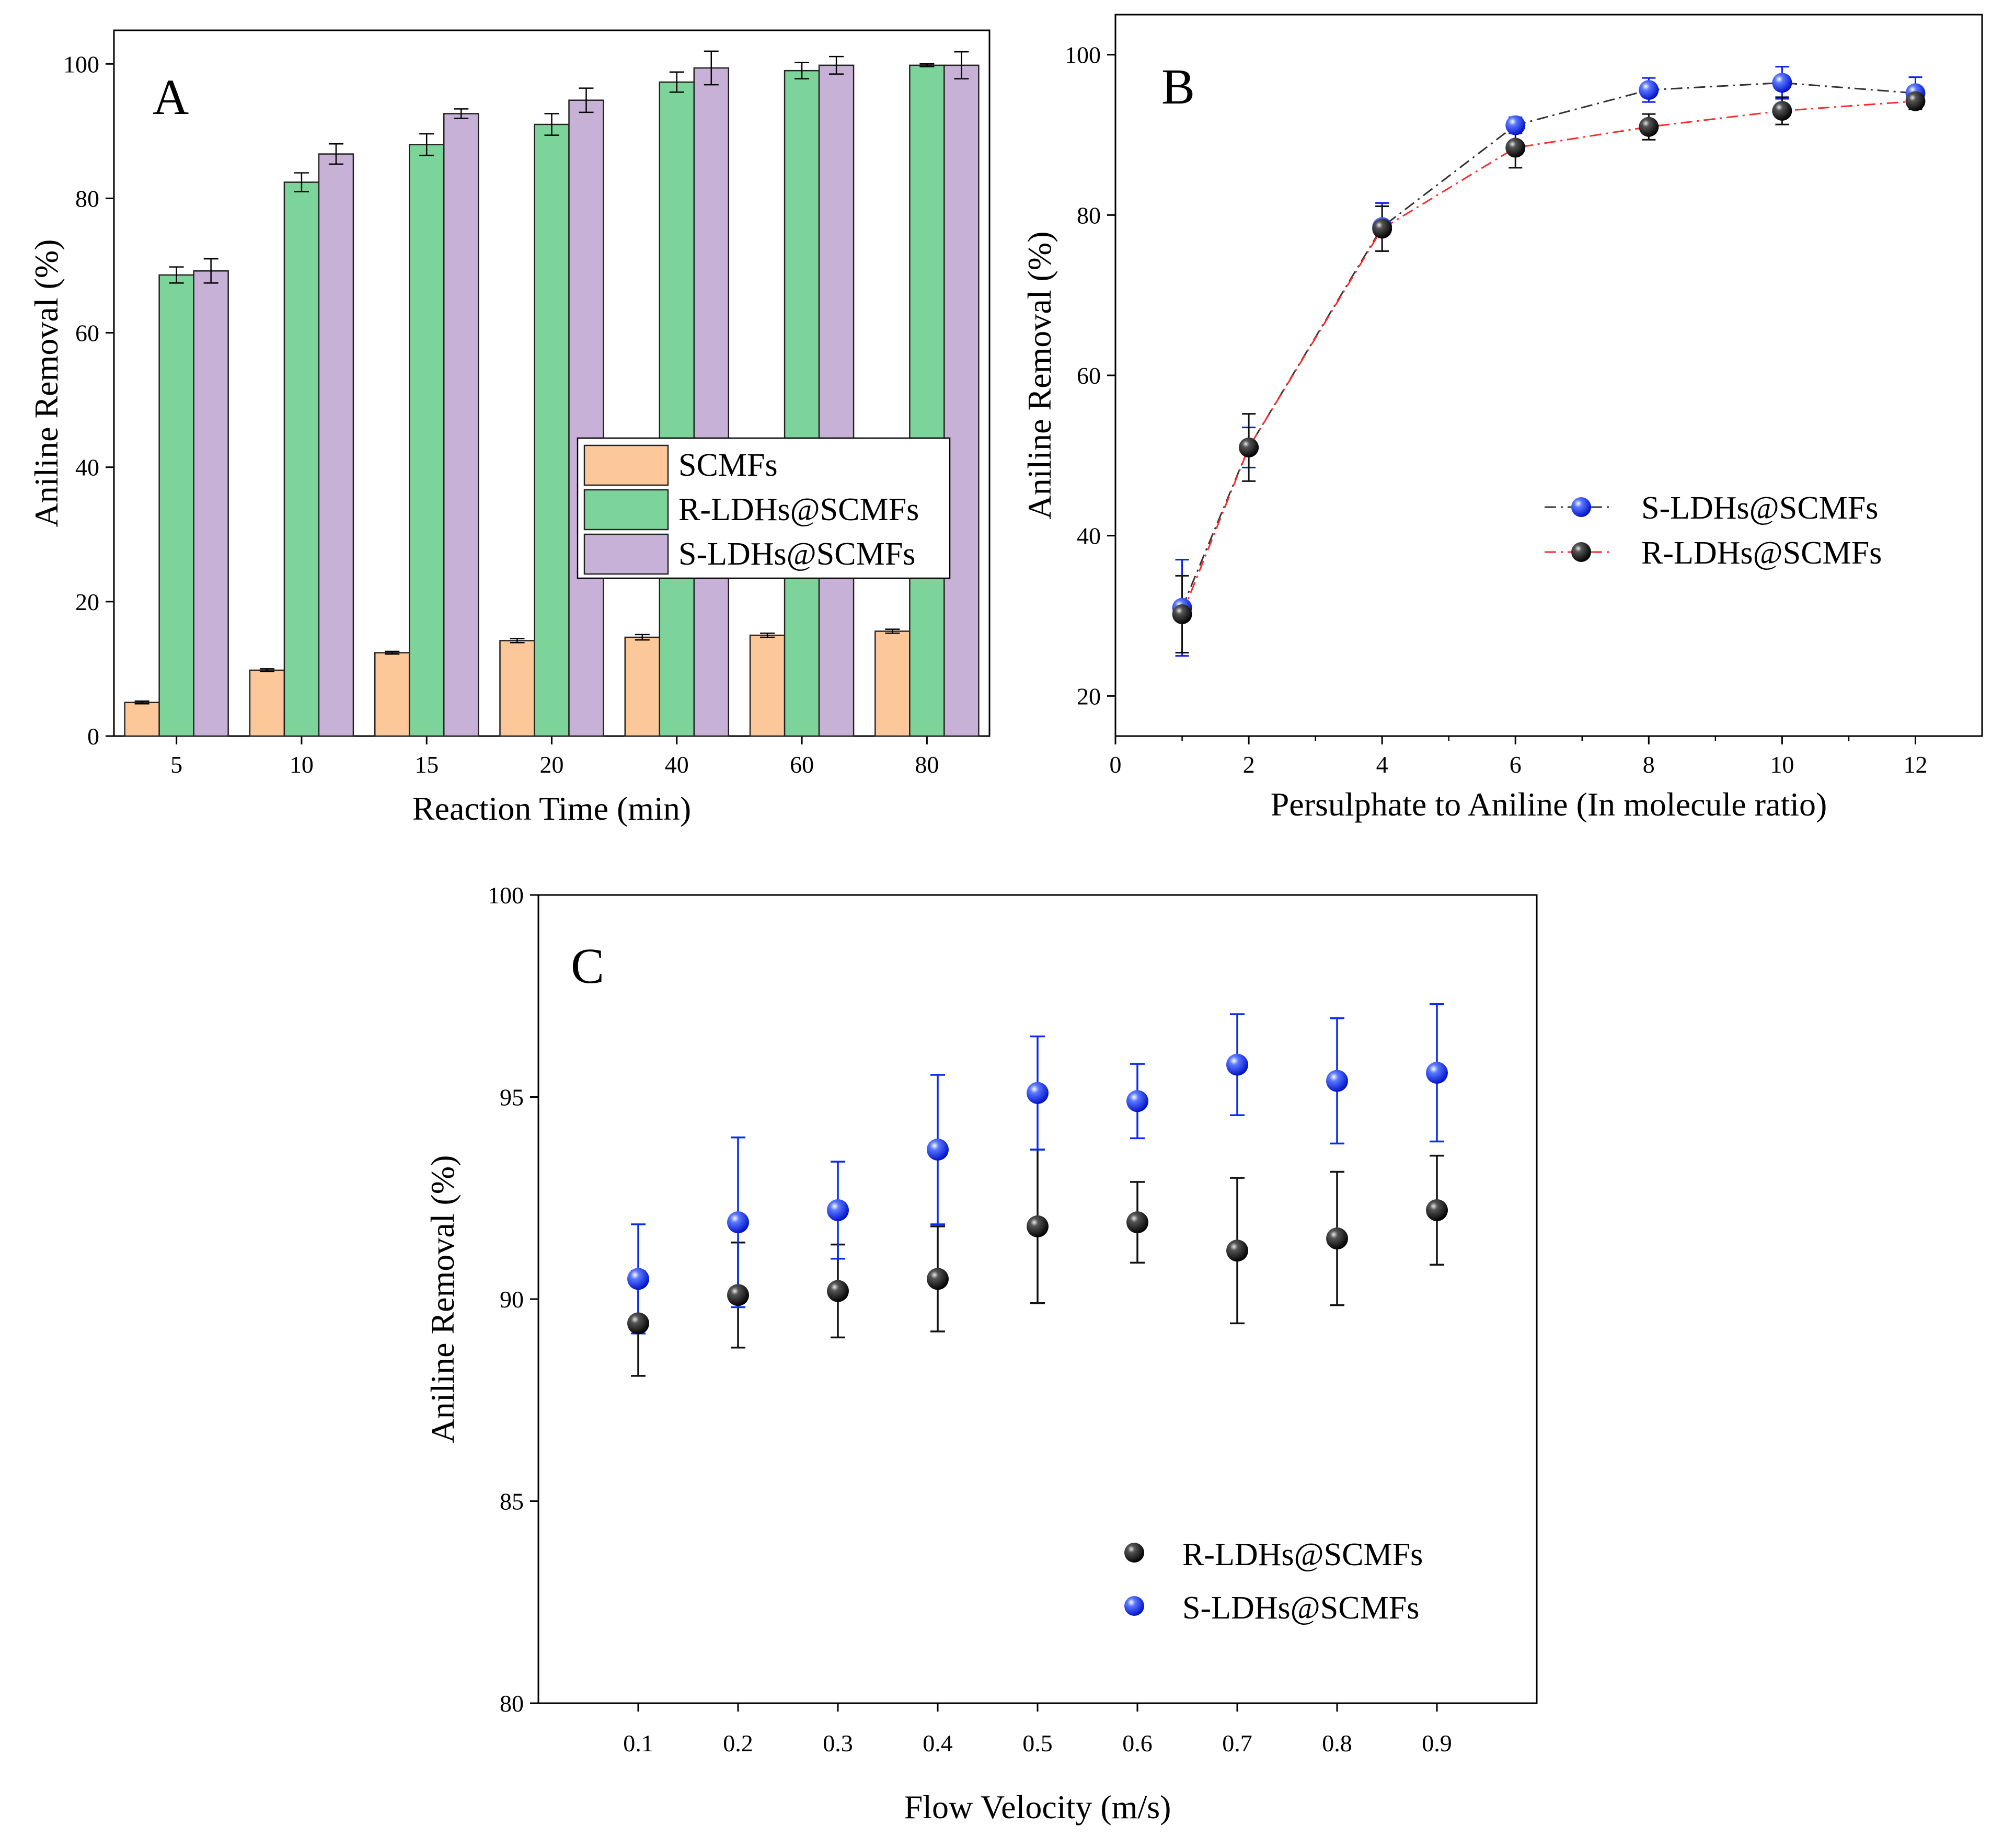 This screenshot has height=1848, width=2003. What do you see at coordinates (1714, 530) in the screenshot?
I see `panel-b-legend: S-LDHs@SCMFs R-LDHs@SCMFs` at bounding box center [1714, 530].